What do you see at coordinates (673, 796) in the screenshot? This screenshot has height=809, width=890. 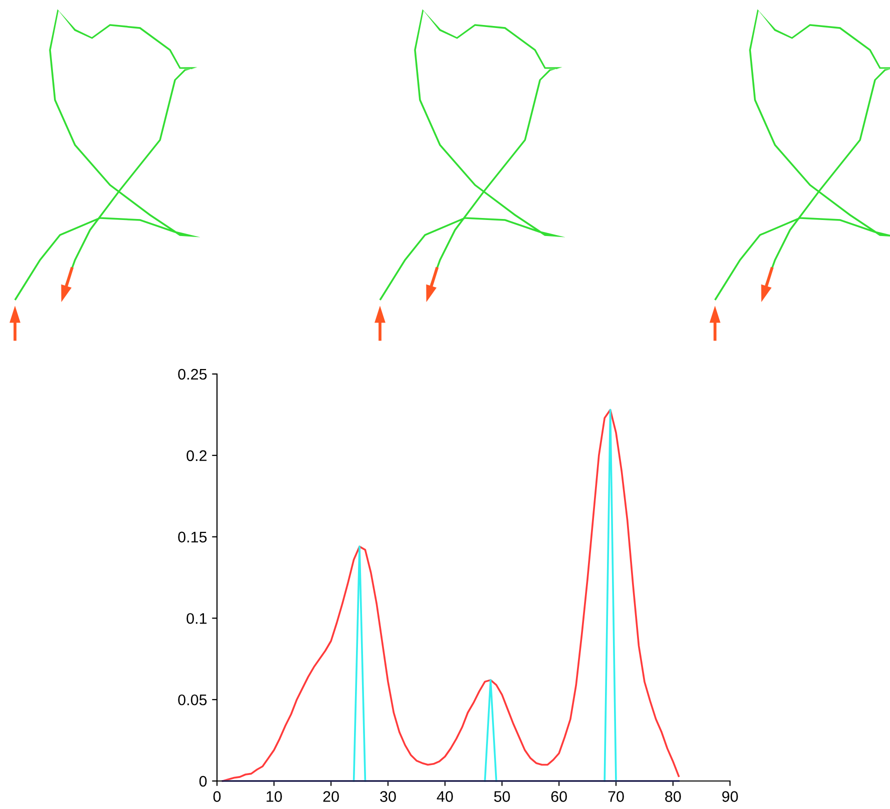 I see `x-tick-label: 80` at bounding box center [673, 796].